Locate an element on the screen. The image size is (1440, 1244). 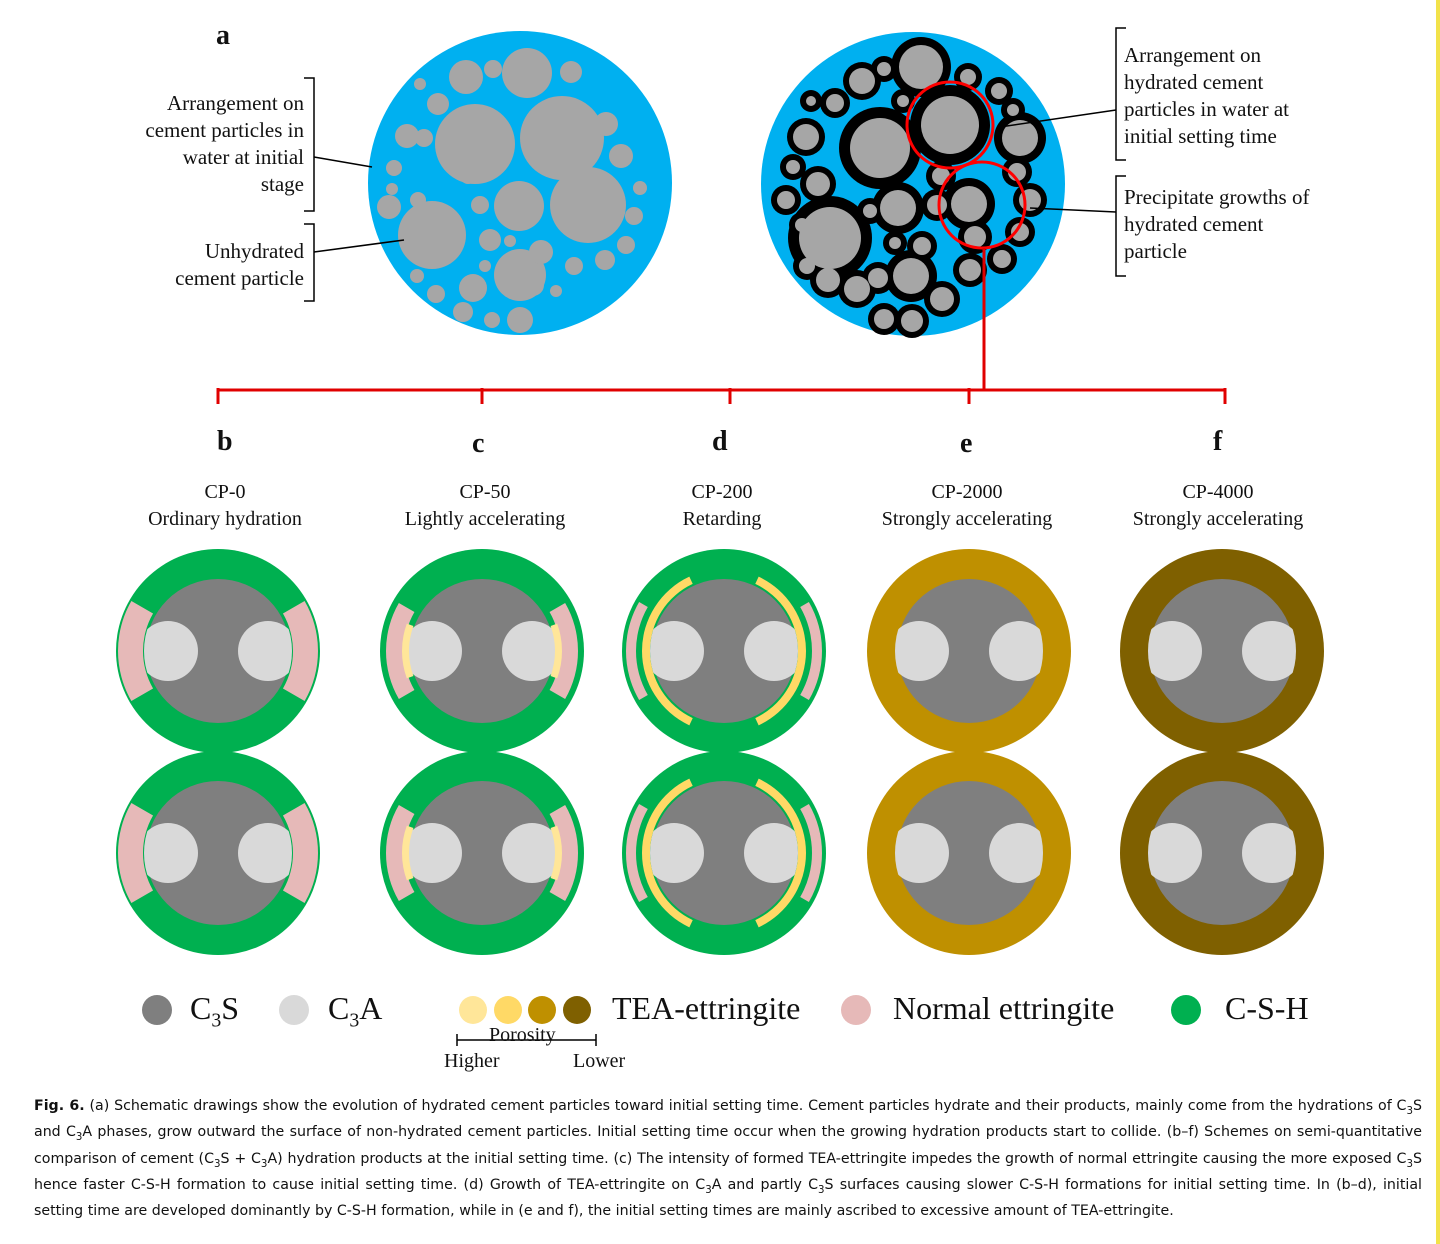
panel-letter-f: f is located at coordinates (1218, 441).